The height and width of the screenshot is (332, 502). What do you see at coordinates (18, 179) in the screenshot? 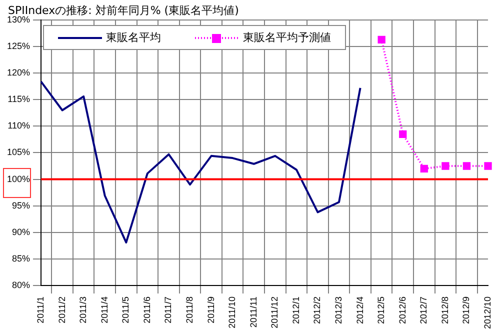
I see `y-tick-label: 100%` at bounding box center [18, 179].